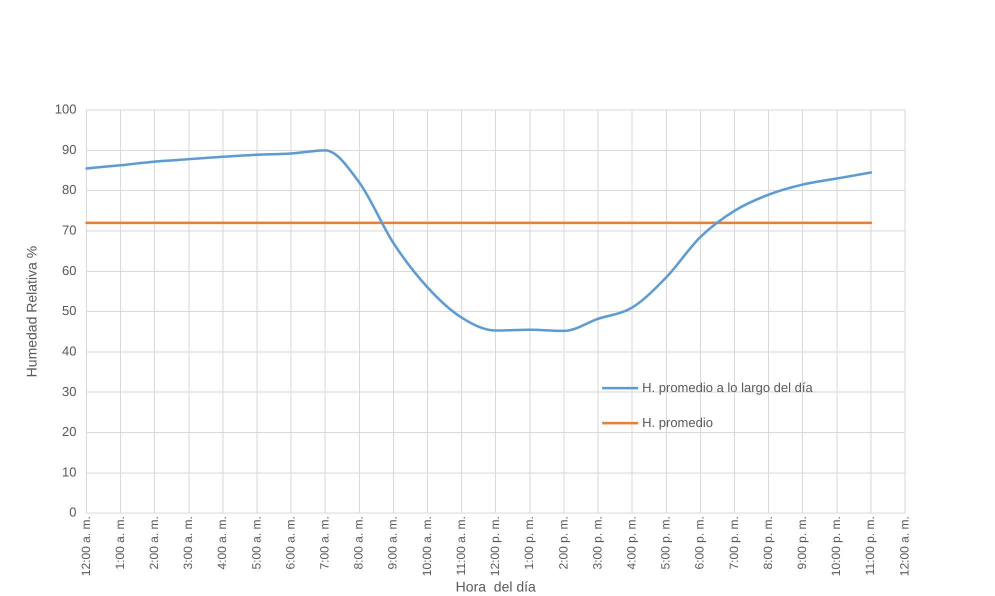  I want to click on x-tick-label: 7:00 p. m., so click(733, 543).